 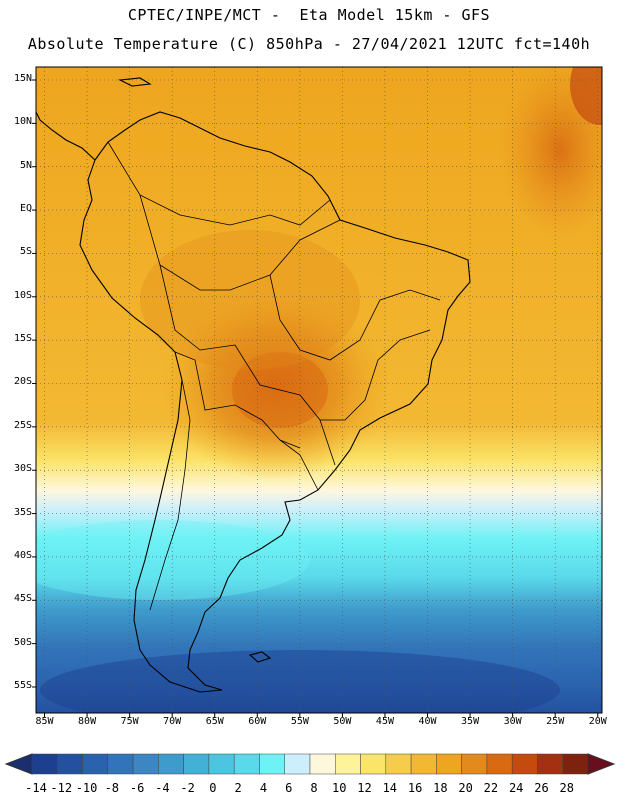 I want to click on falklands-island, so click(x=260, y=657).